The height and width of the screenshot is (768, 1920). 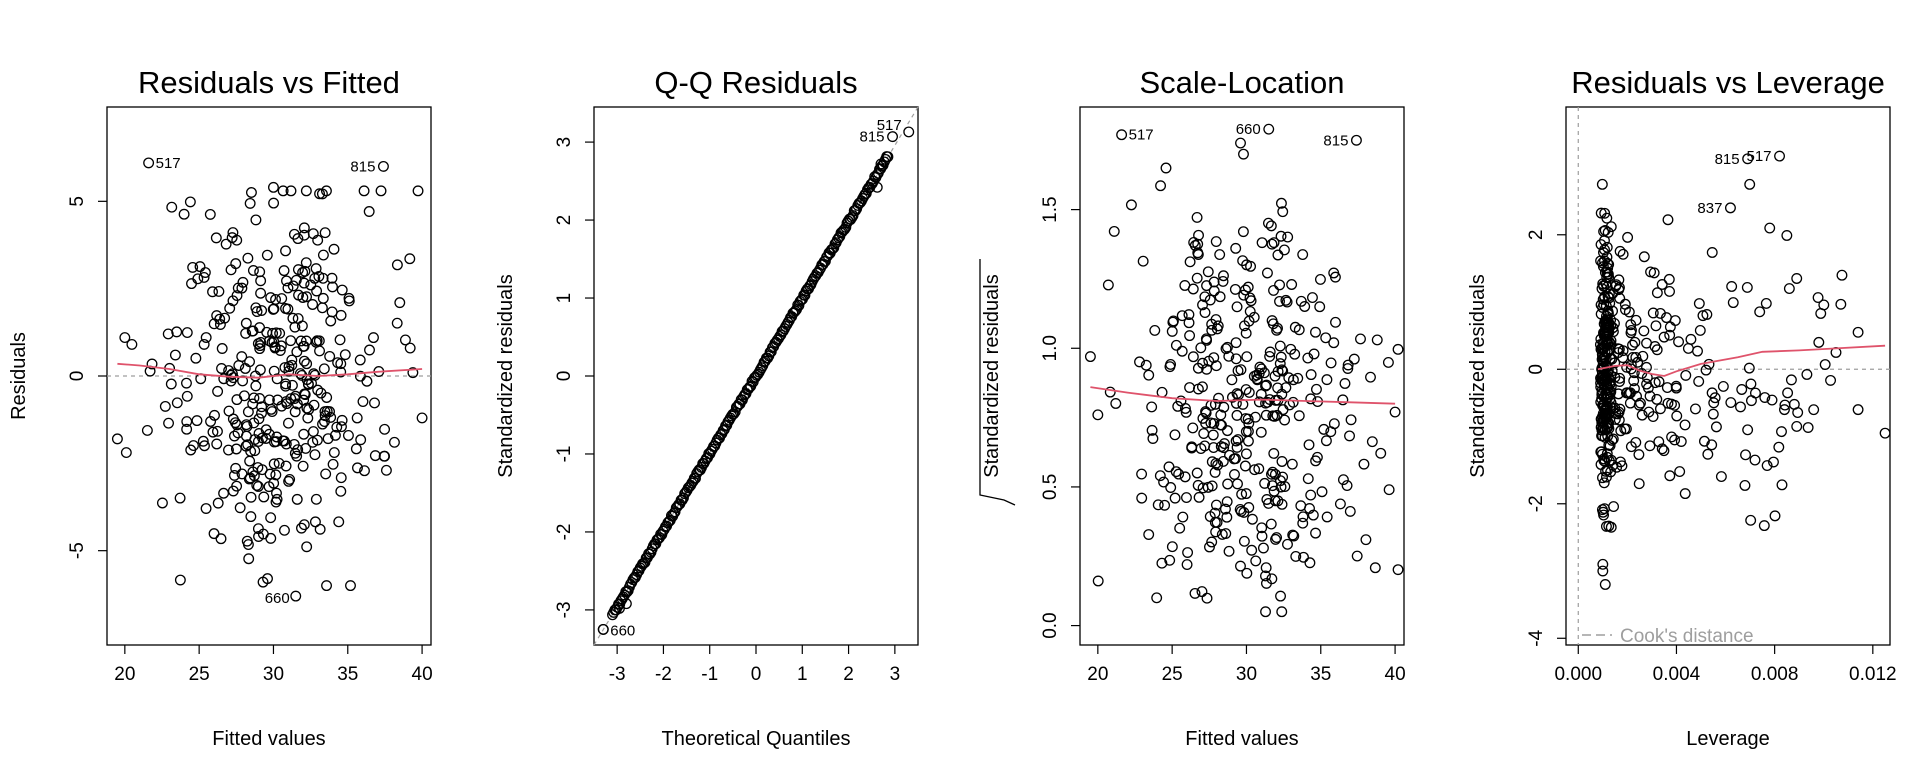 What do you see at coordinates (270, 370) in the screenshot?
I see `smooth-line` at bounding box center [270, 370].